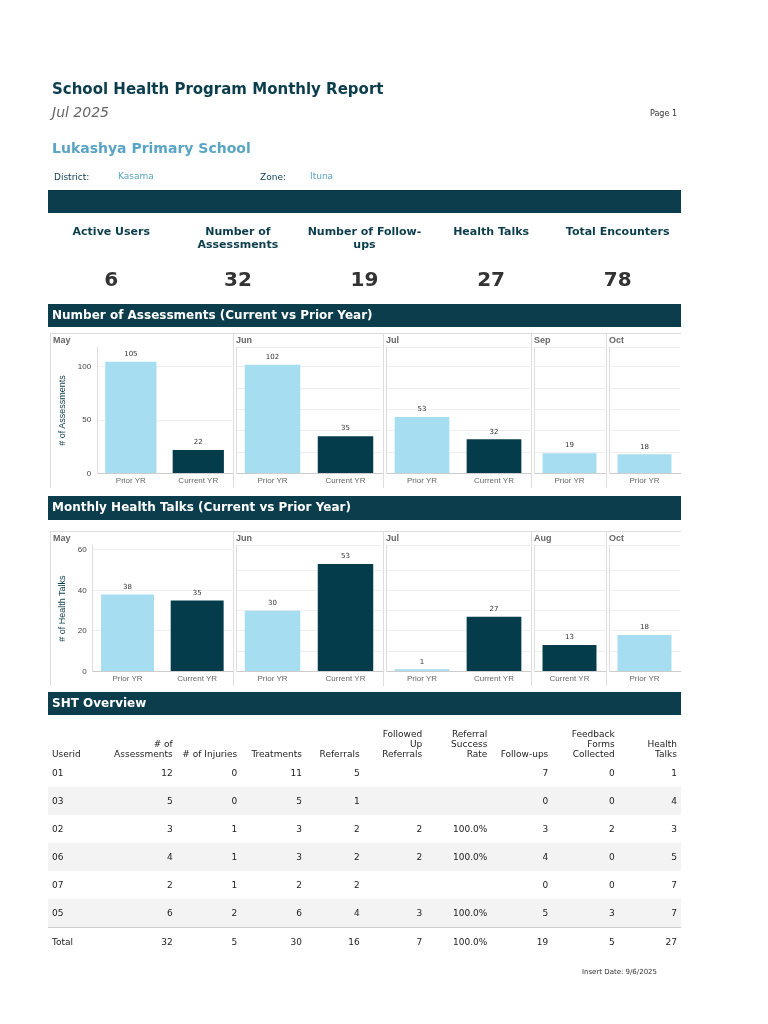 The width and height of the screenshot is (768, 1024). Describe the element at coordinates (167, 773) in the screenshot. I see `text: 12` at that location.